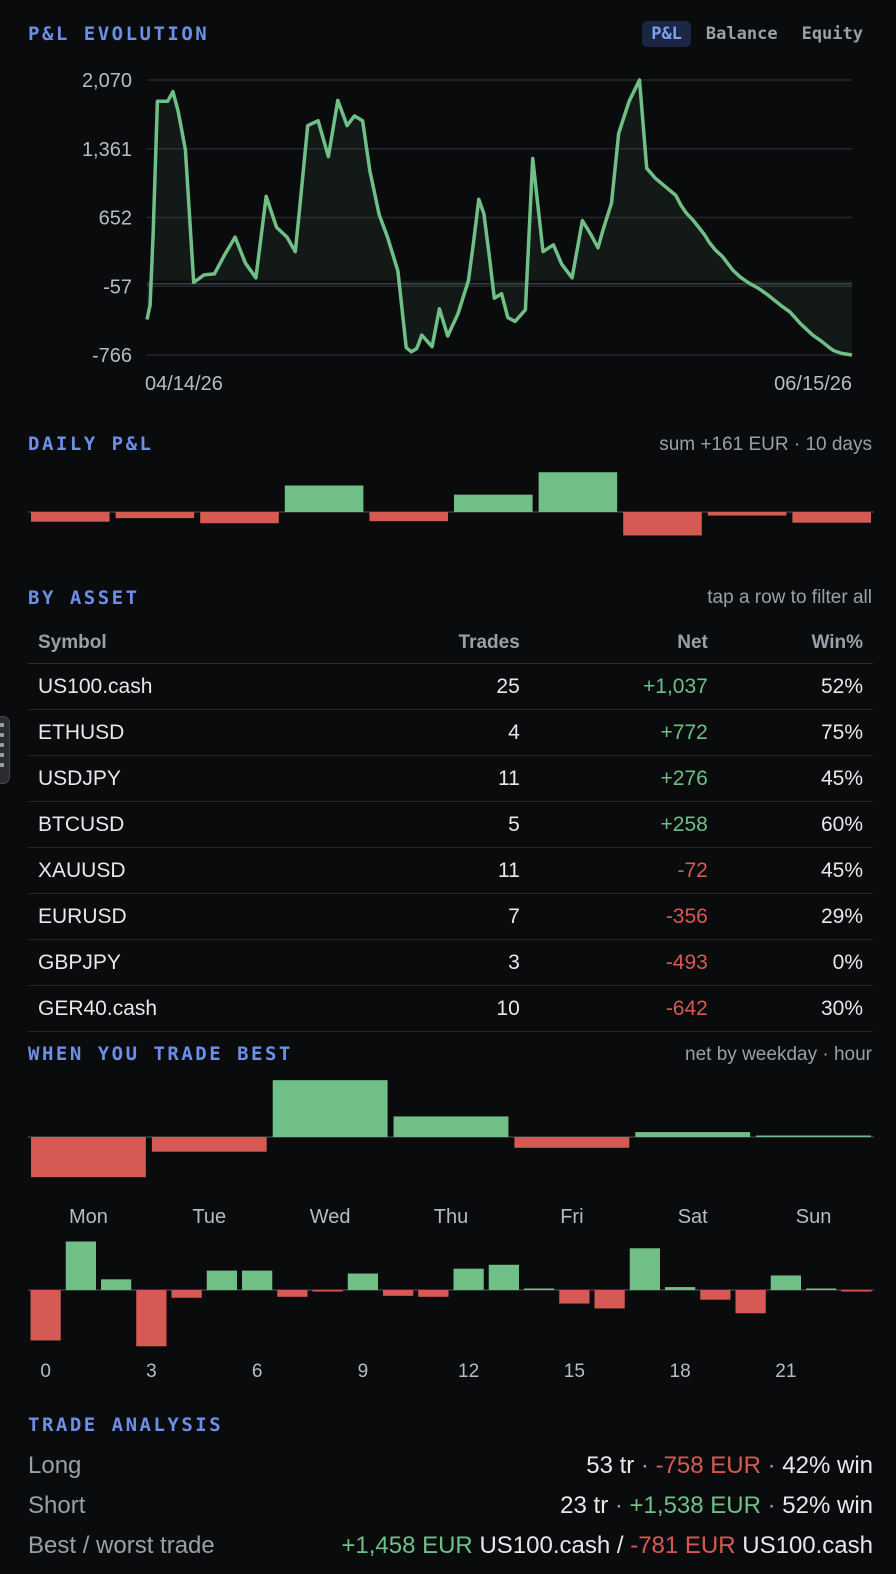 The image size is (896, 1574). Describe the element at coordinates (440, 824) in the screenshot. I see `asset-trades: 5` at that location.